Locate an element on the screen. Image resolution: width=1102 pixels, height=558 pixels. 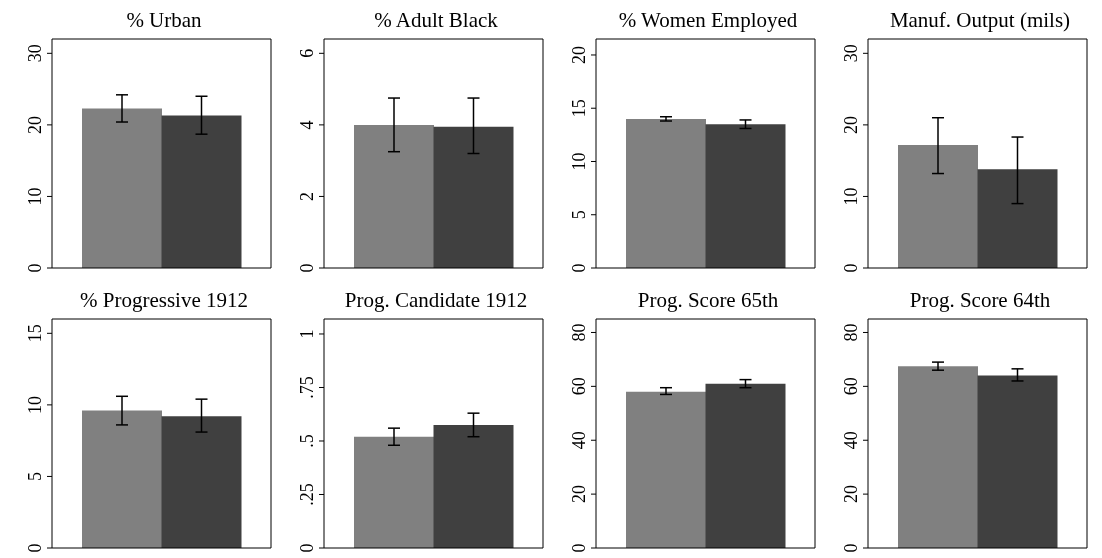
chart-title: % Progressive 1912 is located at coordinates (164, 301).